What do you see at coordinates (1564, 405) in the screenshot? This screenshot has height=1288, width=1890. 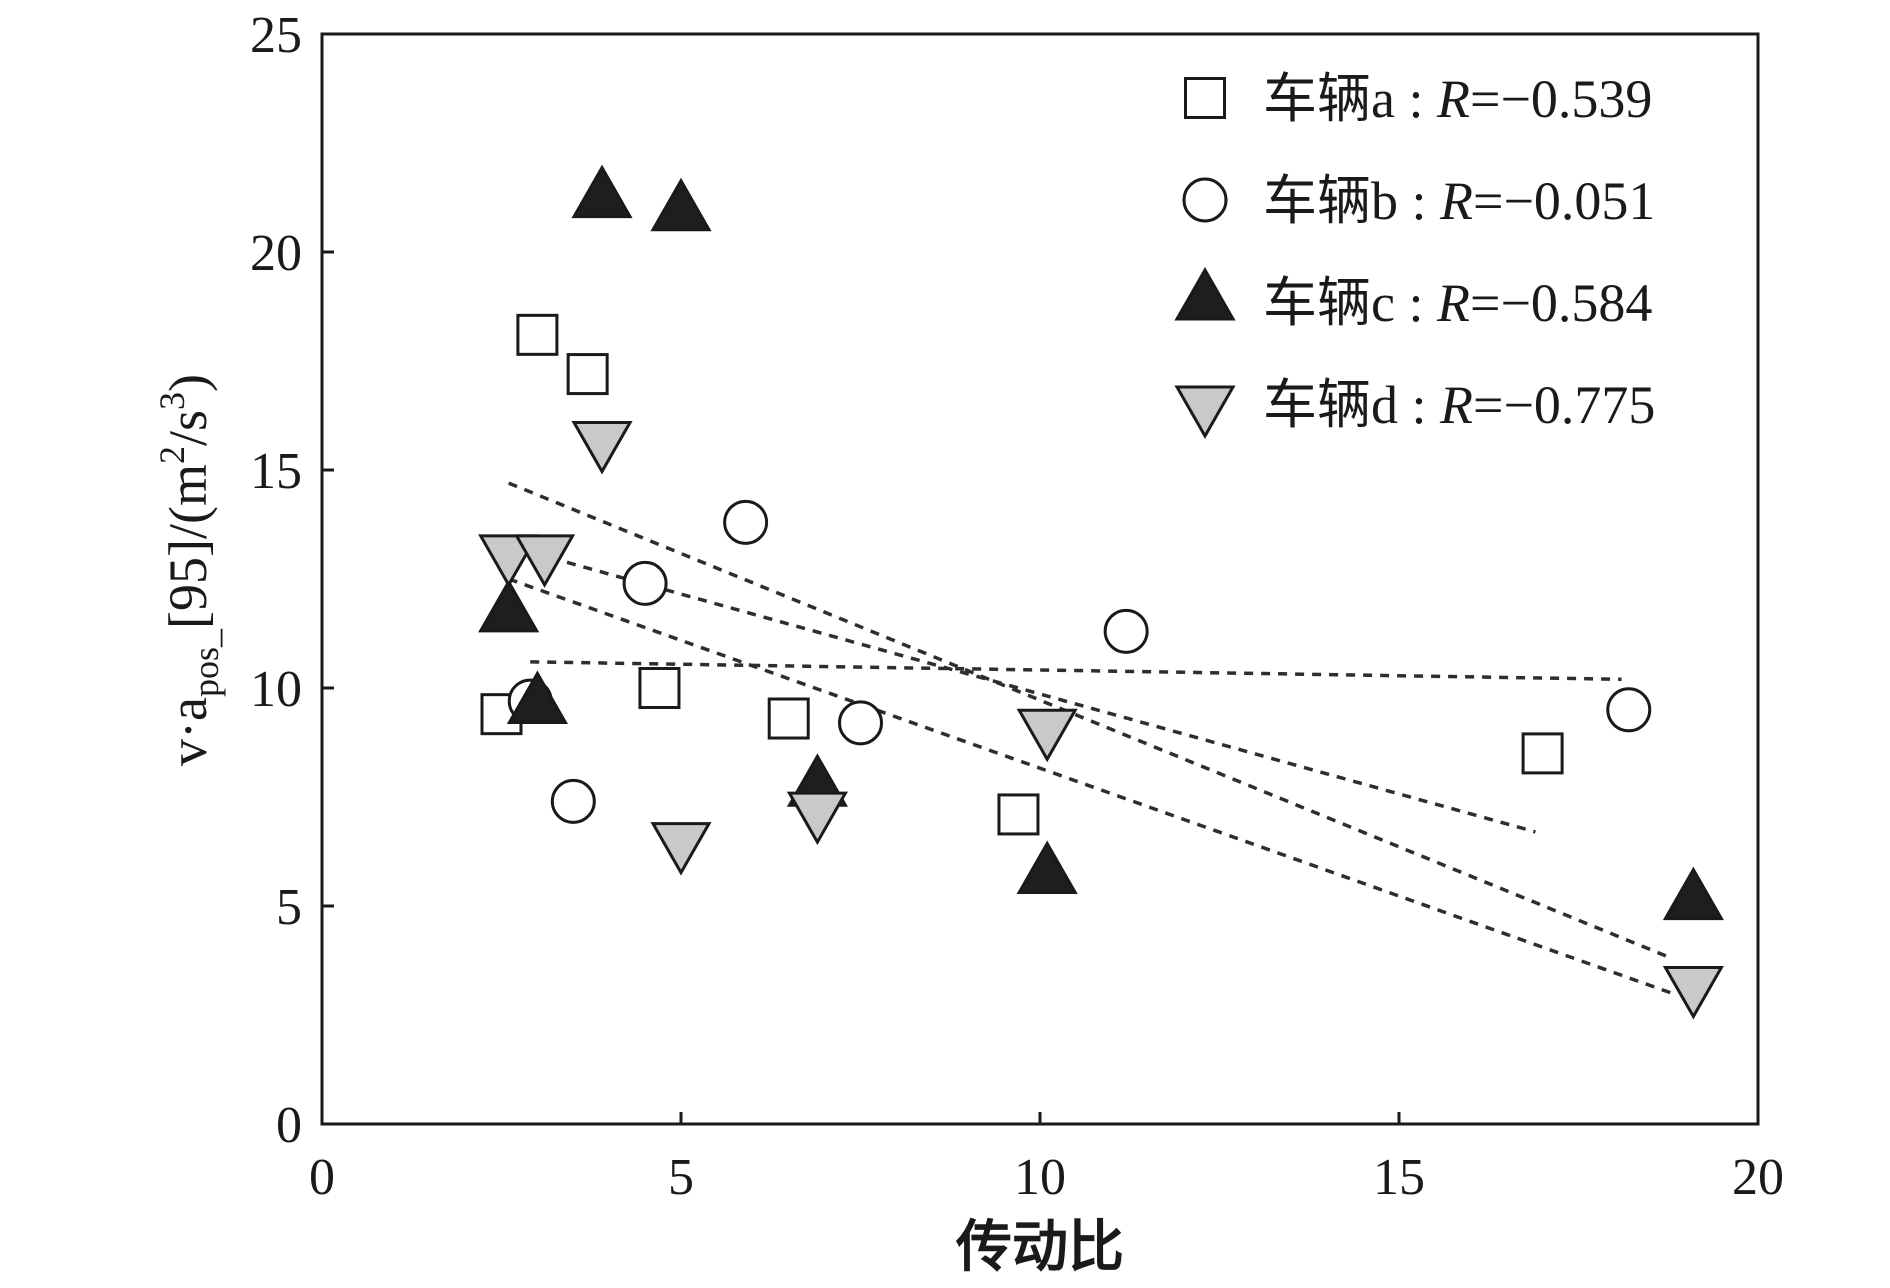 I see `legend-r-value: =−0.775` at bounding box center [1564, 405].